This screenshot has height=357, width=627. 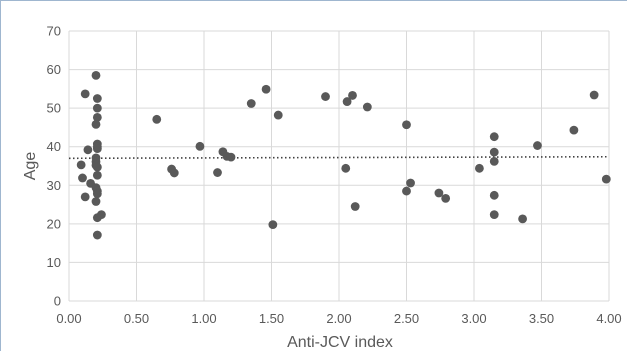 What do you see at coordinates (541, 318) in the screenshot?
I see `x-tick-label: 3.50` at bounding box center [541, 318].